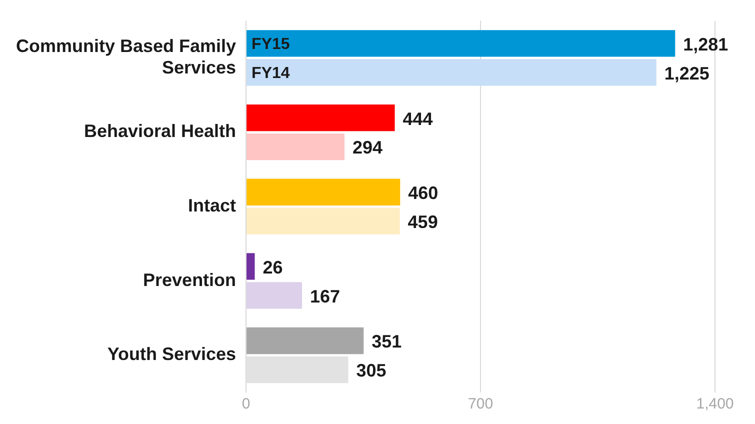 The image size is (755, 424). Describe the element at coordinates (160, 131) in the screenshot. I see `y-tick-label: Behavioral Health` at that location.